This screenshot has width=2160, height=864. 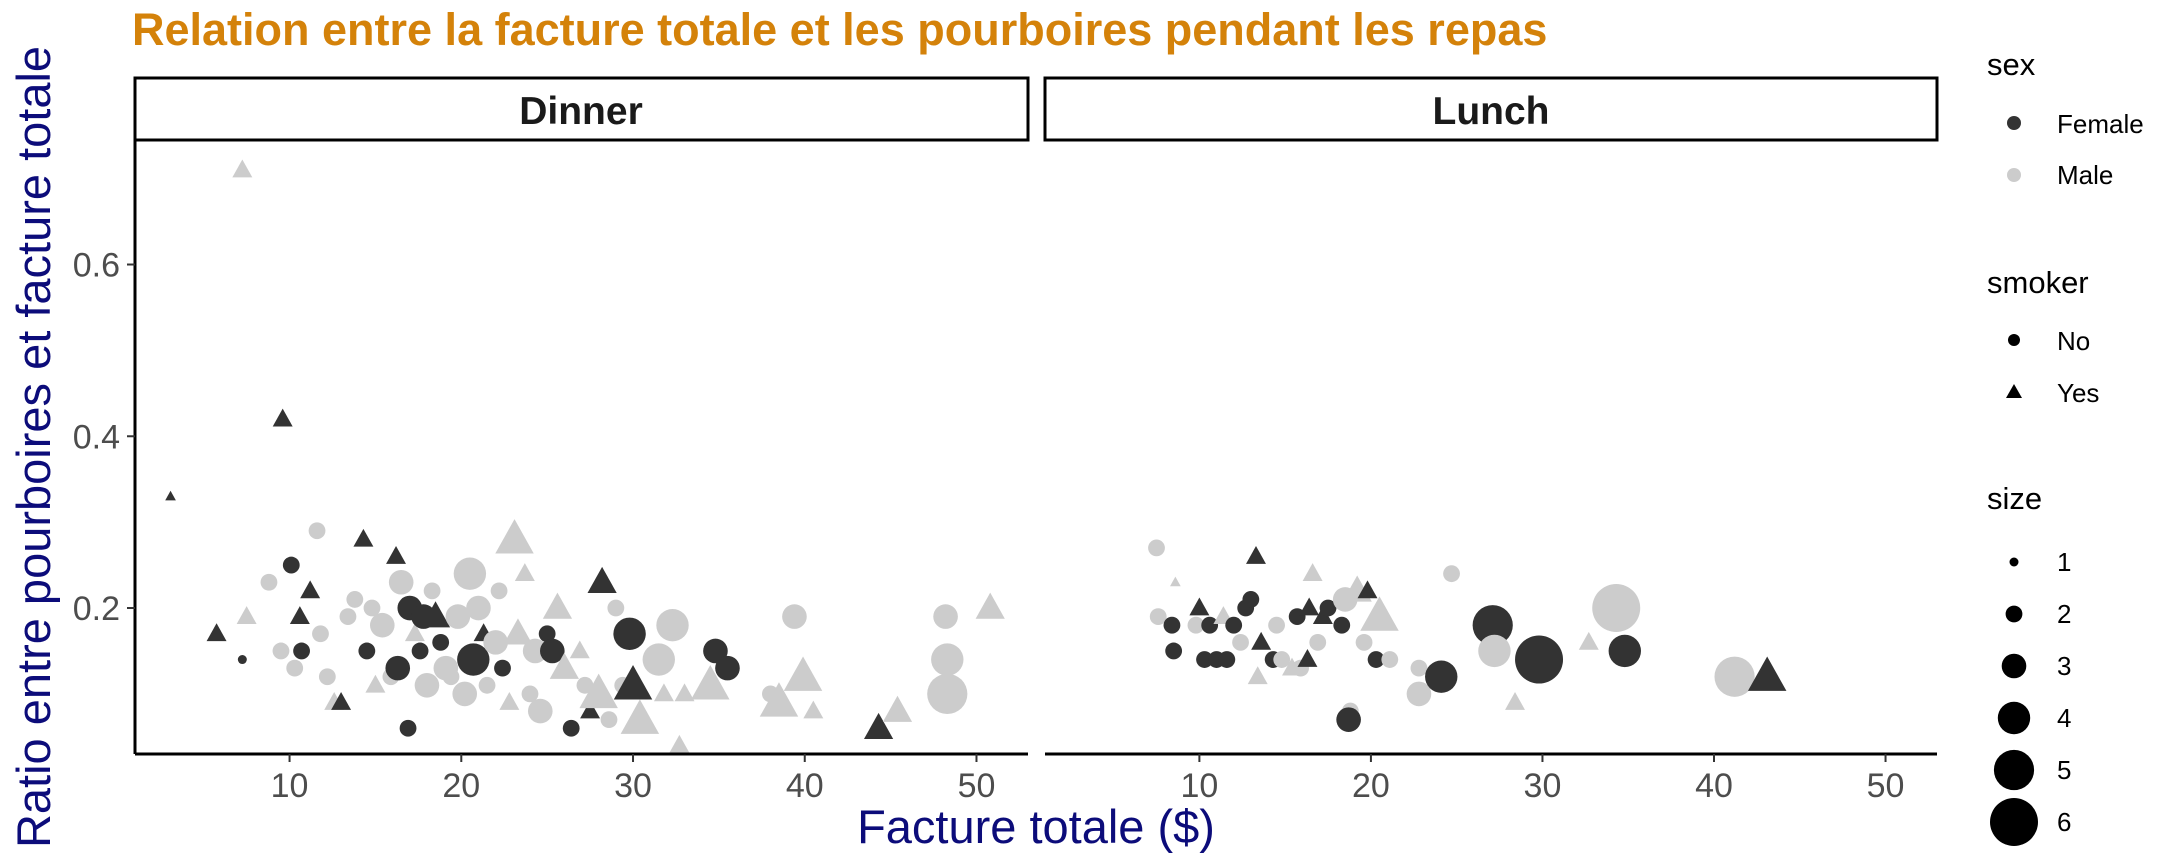 I want to click on legend-key-yes, so click(x=2014, y=391).